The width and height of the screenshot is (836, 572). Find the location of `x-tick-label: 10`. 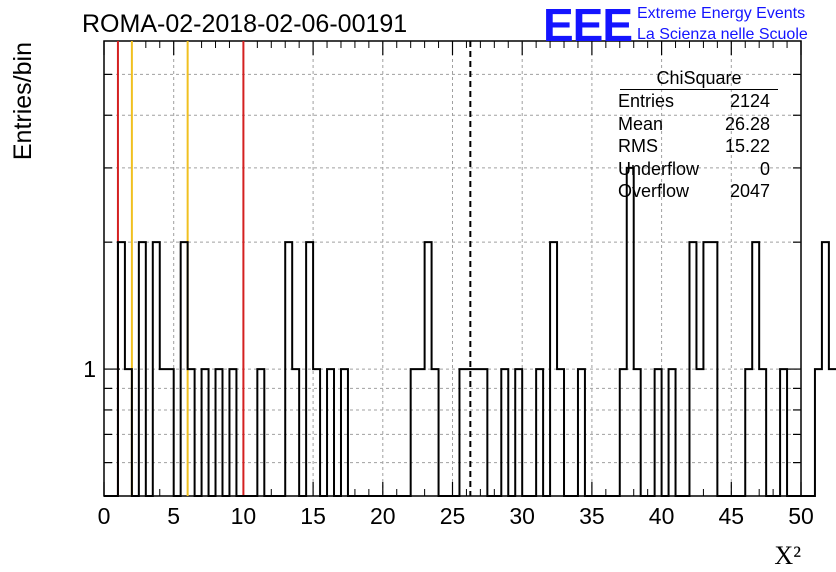

x-tick-label: 10 is located at coordinates (244, 516).